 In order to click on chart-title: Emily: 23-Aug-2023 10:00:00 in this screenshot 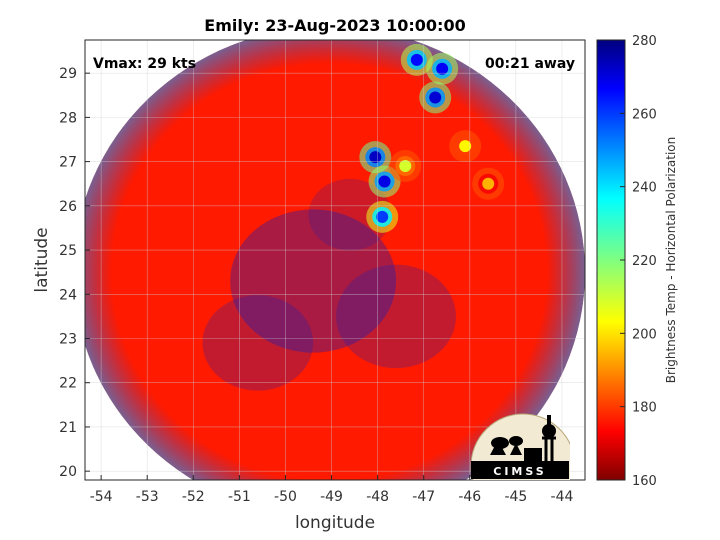, I will do `click(334, 25)`.